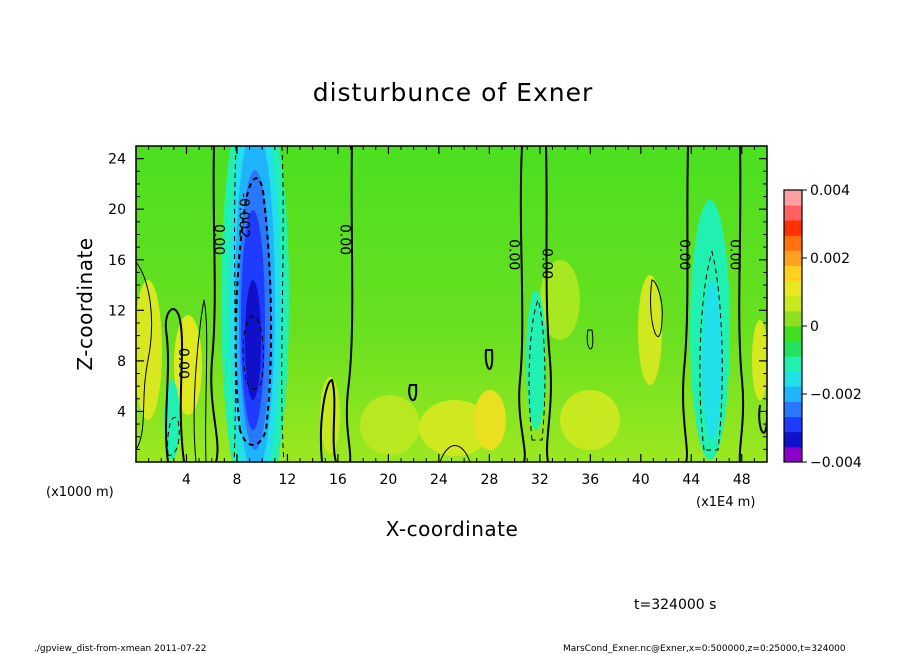  What do you see at coordinates (338, 480) in the screenshot?
I see `x-tick-label: 16` at bounding box center [338, 480].